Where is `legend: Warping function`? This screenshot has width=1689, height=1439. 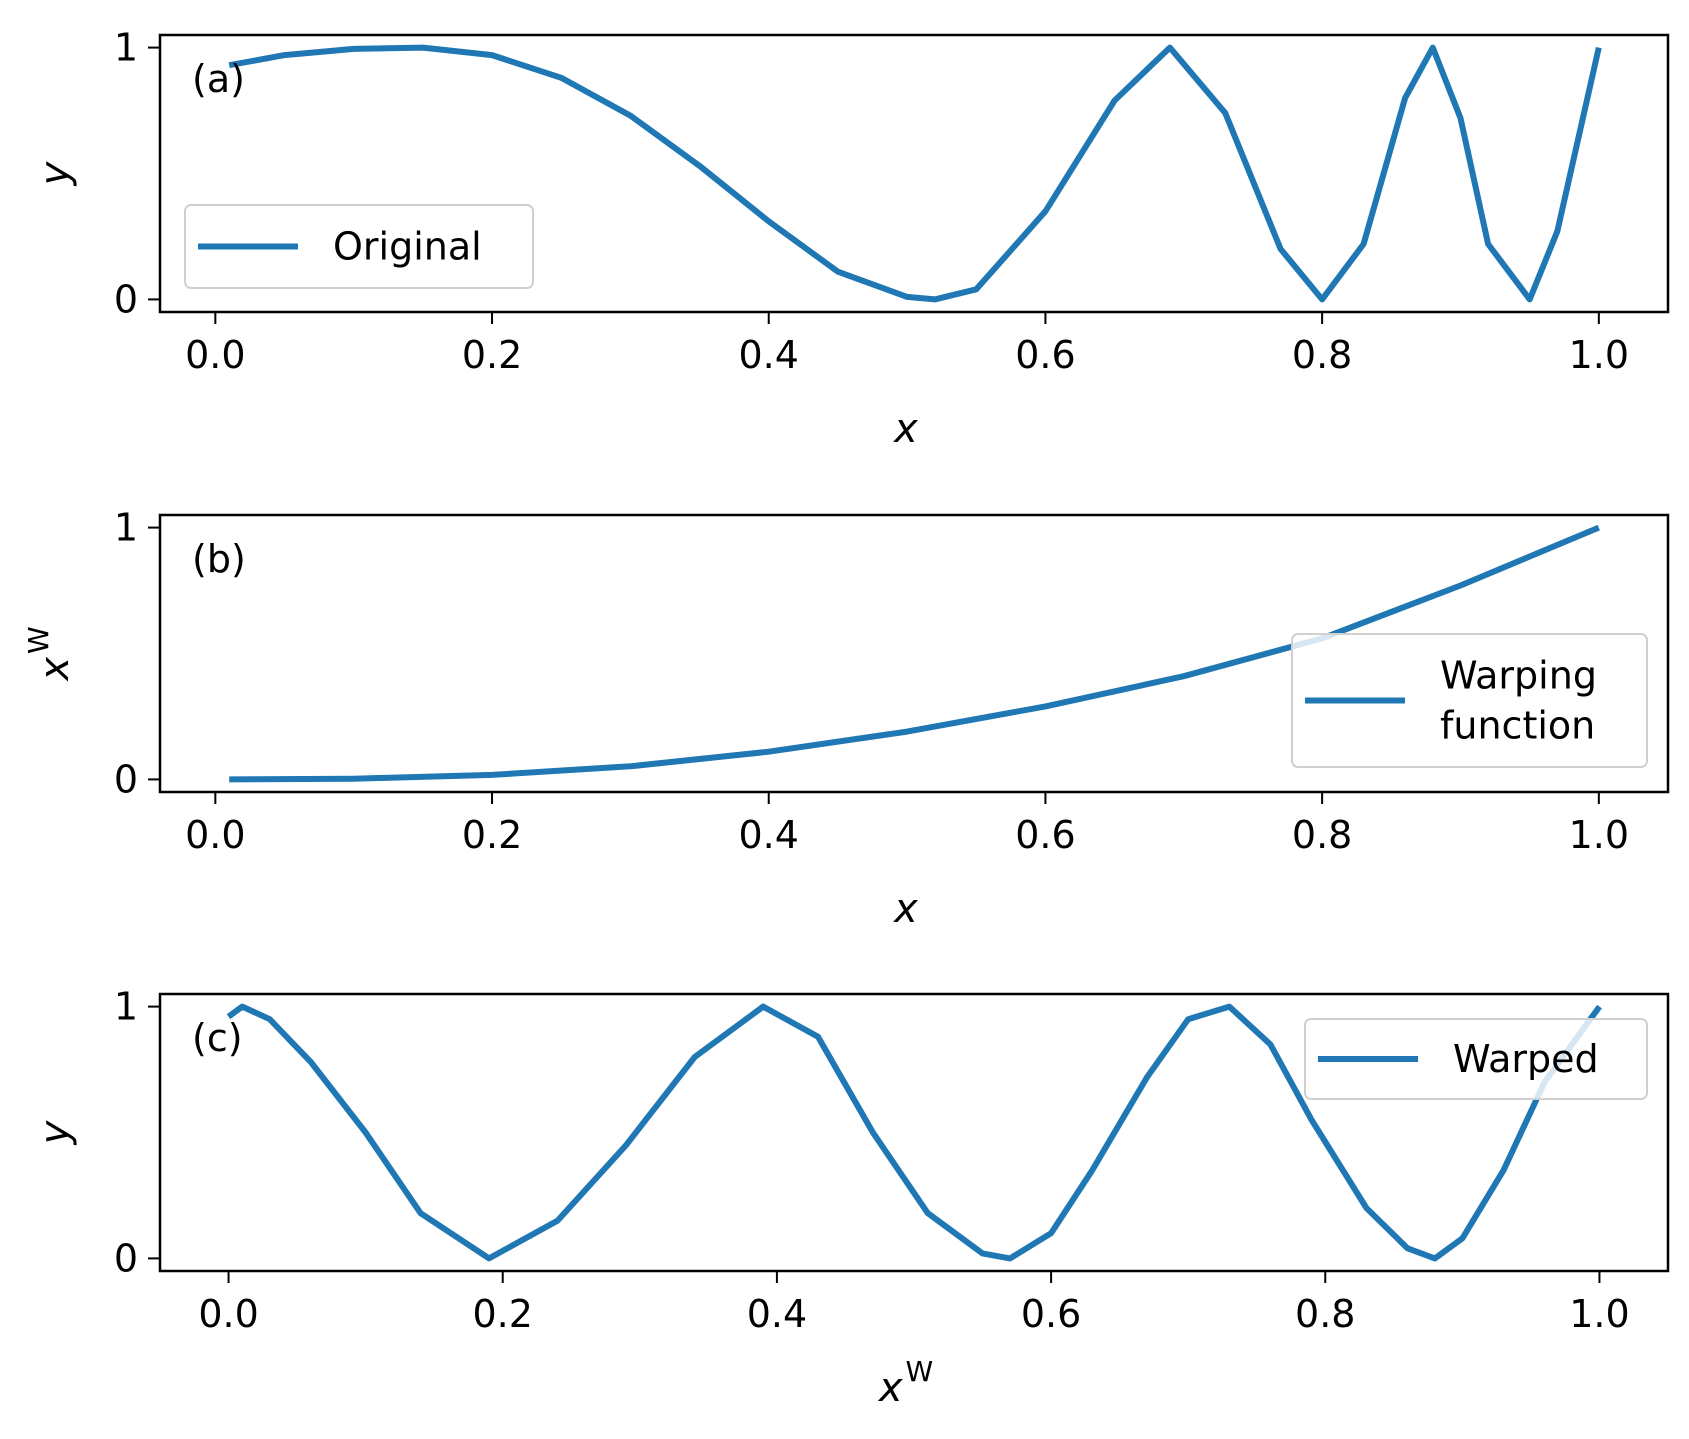 legend: Warping function is located at coordinates (1469, 700).